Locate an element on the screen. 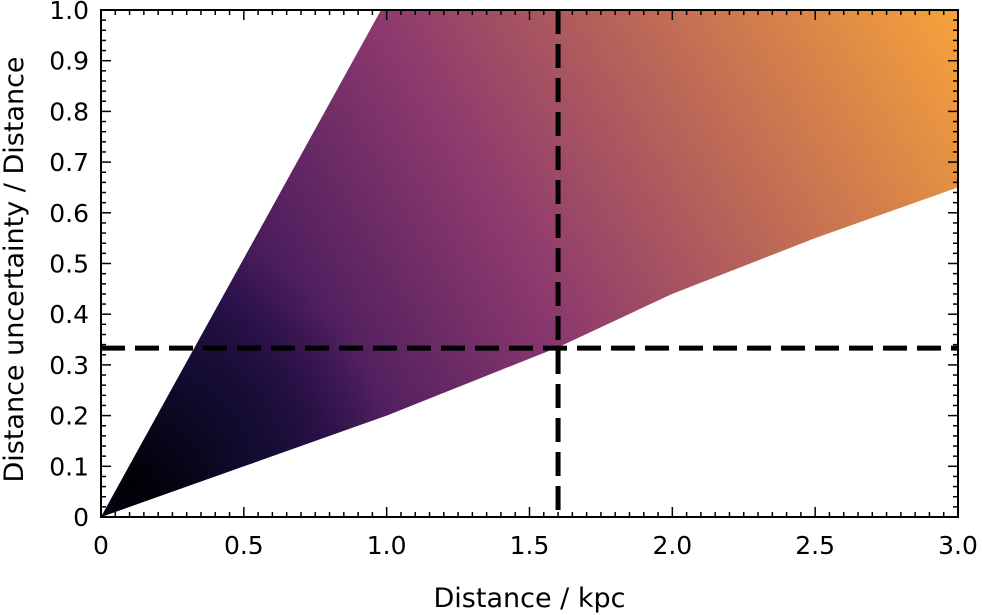 This screenshot has height=615, width=982. x-tick-label: 1.5 is located at coordinates (530, 545).